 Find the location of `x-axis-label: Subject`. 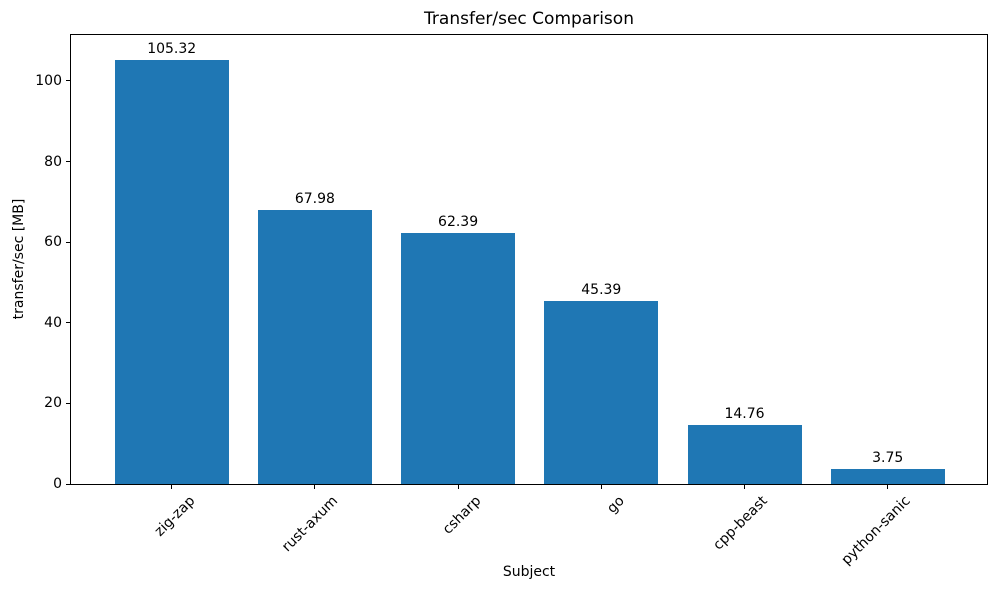

x-axis-label: Subject is located at coordinates (529, 572).